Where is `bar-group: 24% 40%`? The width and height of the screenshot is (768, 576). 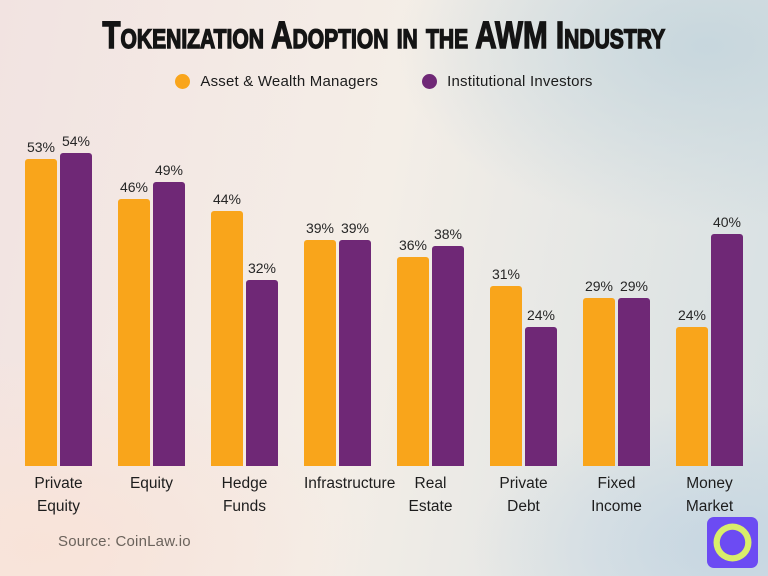
bar-group: 24% 40% is located at coordinates (709, 340).